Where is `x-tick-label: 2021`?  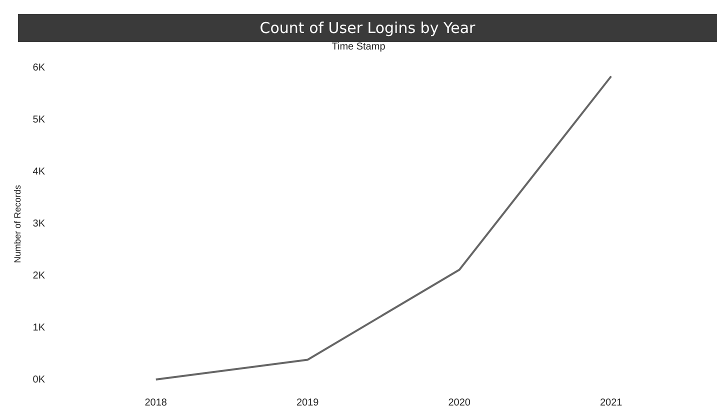 x-tick-label: 2021 is located at coordinates (611, 403).